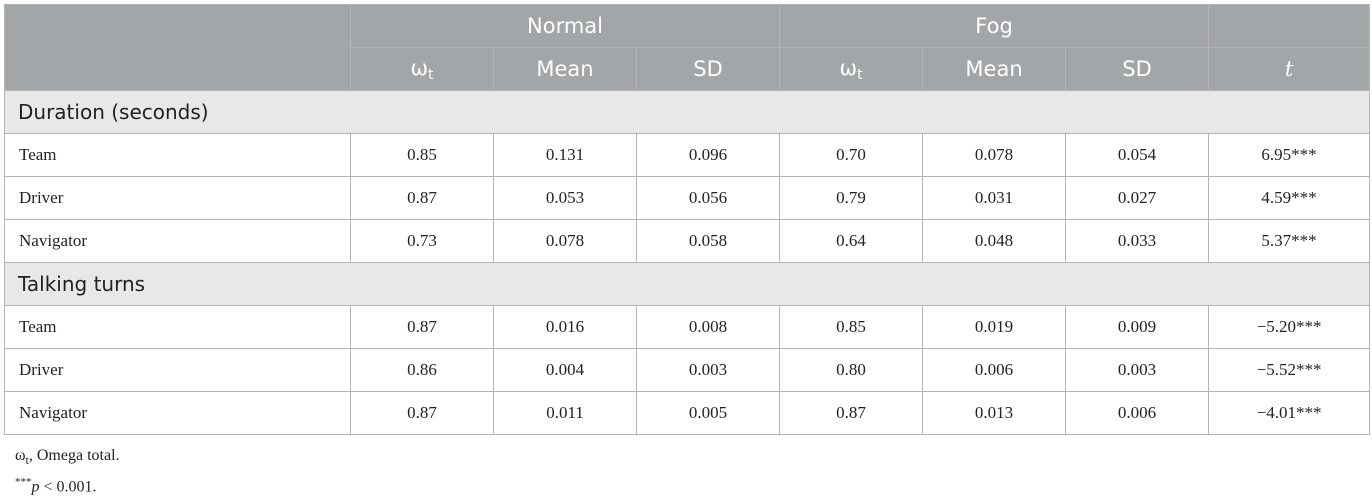 The width and height of the screenshot is (1372, 499). What do you see at coordinates (708, 155) in the screenshot?
I see `table-cell: 0.096` at bounding box center [708, 155].